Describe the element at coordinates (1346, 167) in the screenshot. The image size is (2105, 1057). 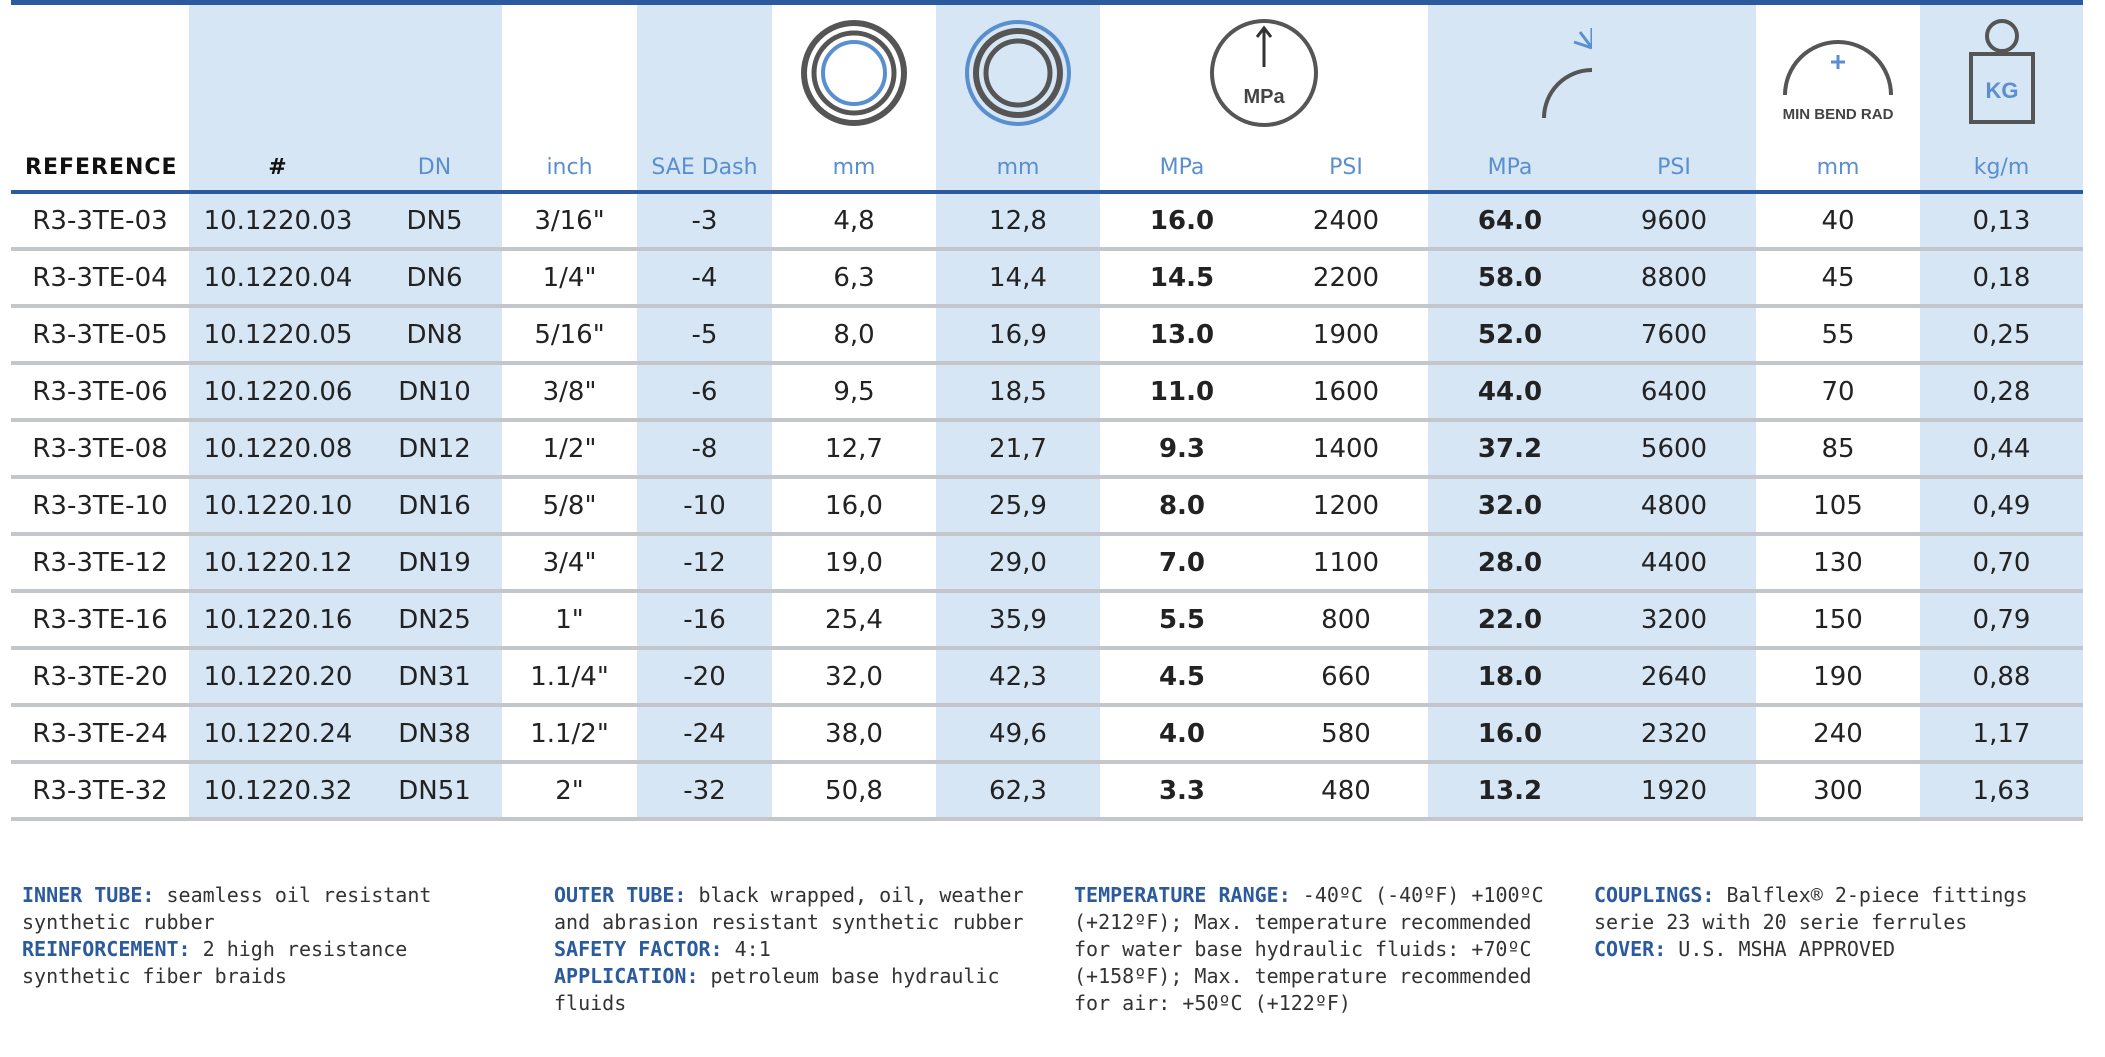
I see `header-wp-psi-label: PSI` at that location.